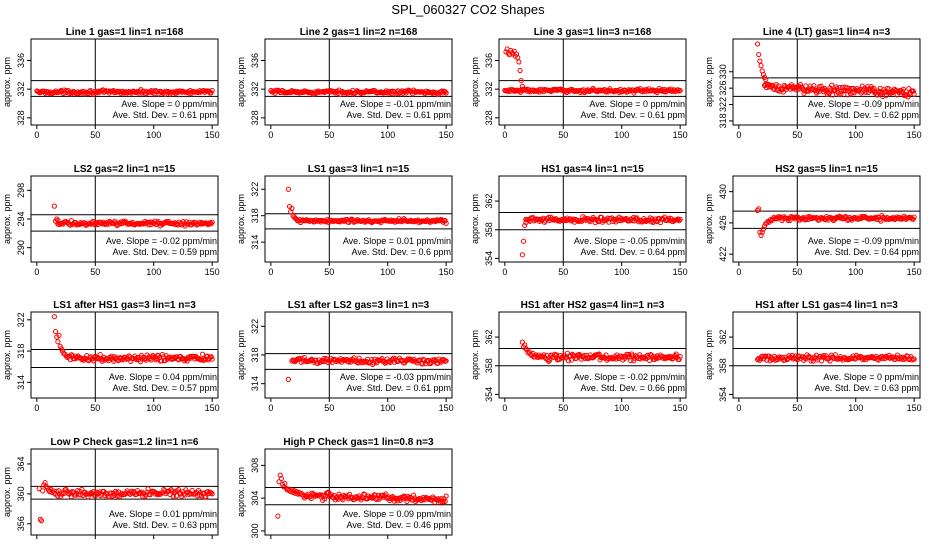 Image resolution: width=936 pixels, height=545 pixels. What do you see at coordinates (125, 169) in the screenshot?
I see `panel-title: LS2 gas=2 lin=1 n=15` at bounding box center [125, 169].